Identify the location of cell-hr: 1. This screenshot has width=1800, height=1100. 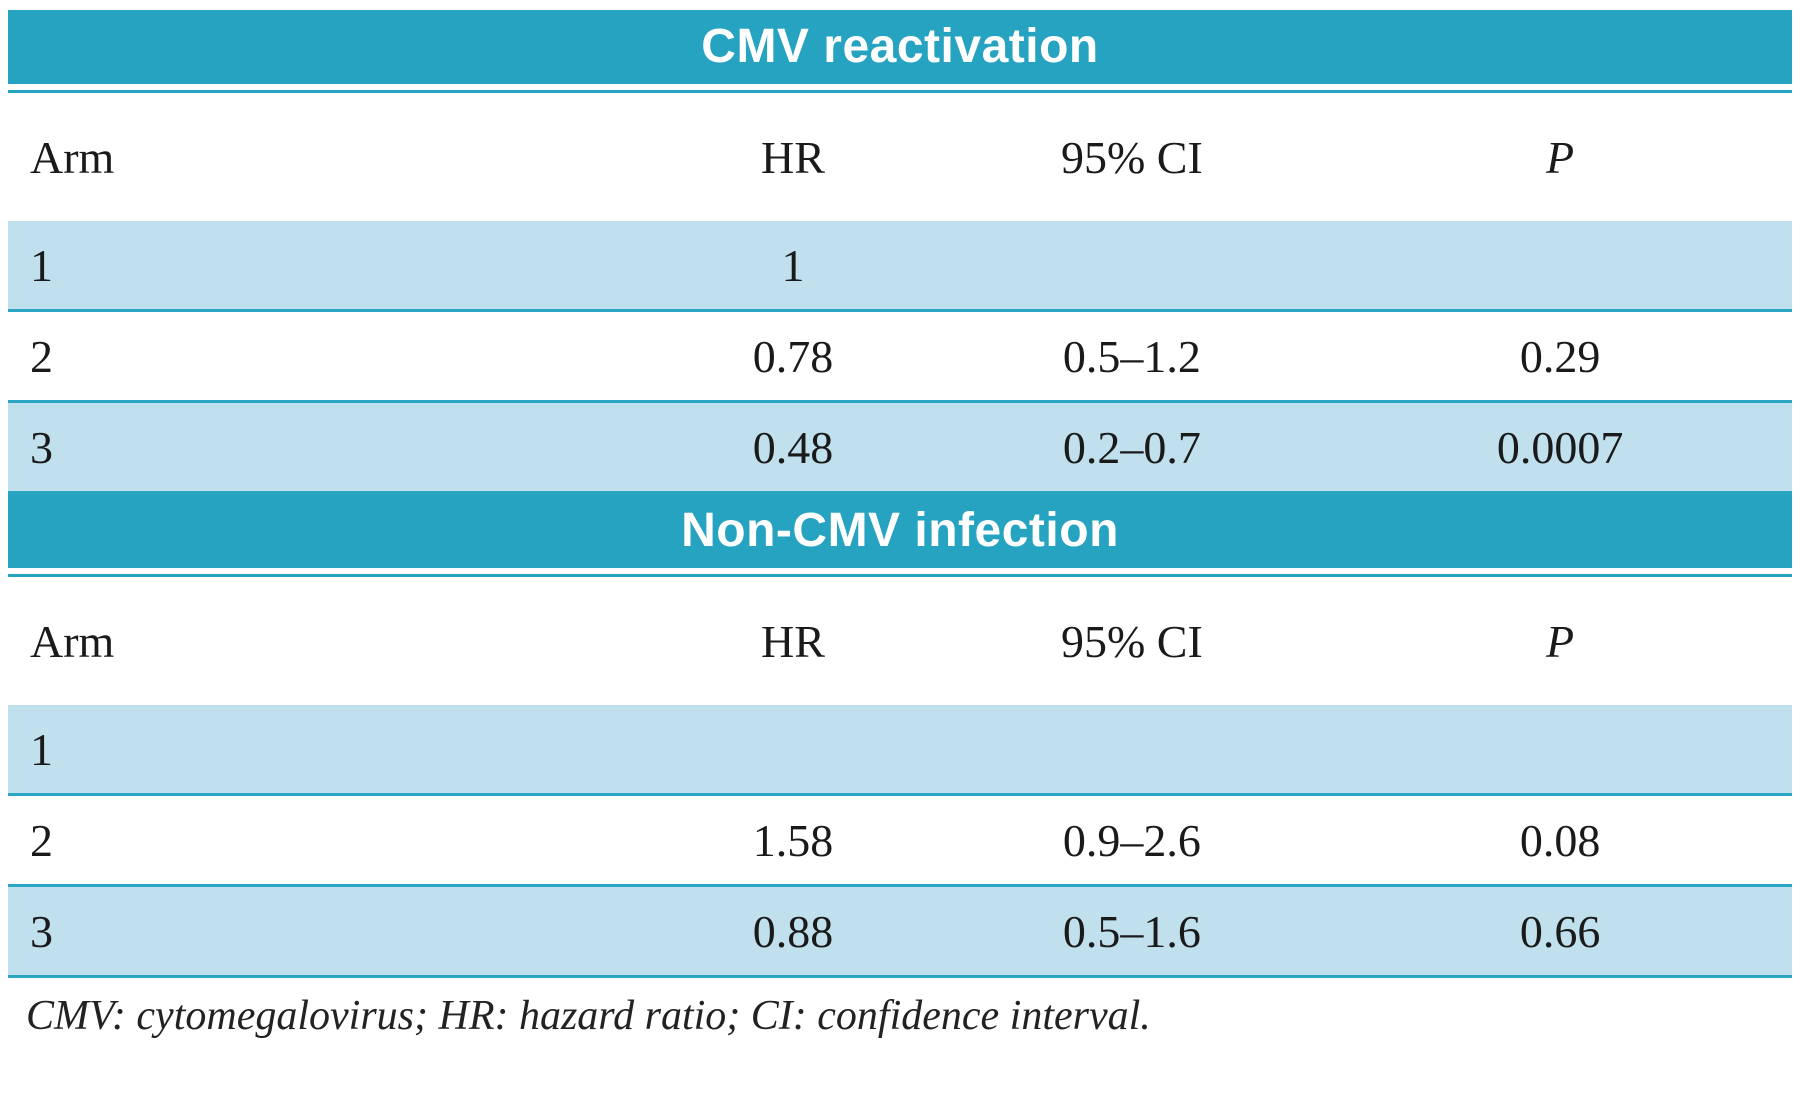
(793, 265).